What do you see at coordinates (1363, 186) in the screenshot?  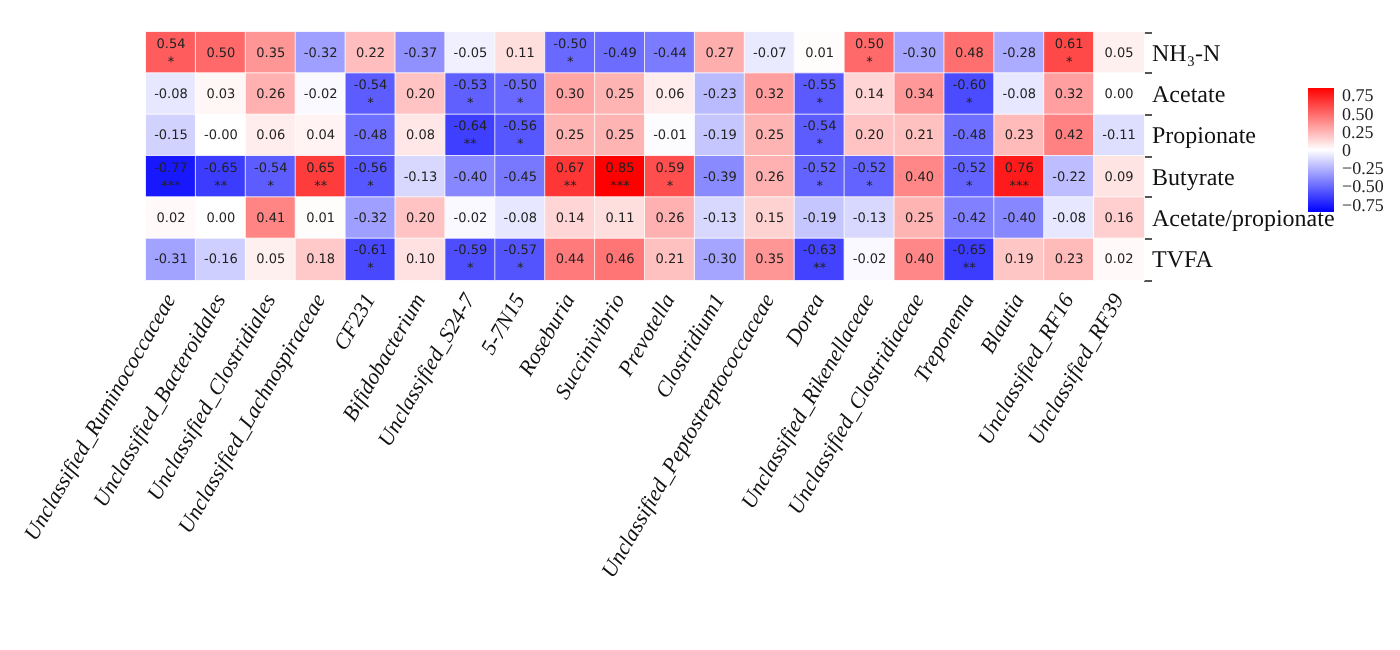 I see `color-bar-label: −0.50` at bounding box center [1363, 186].